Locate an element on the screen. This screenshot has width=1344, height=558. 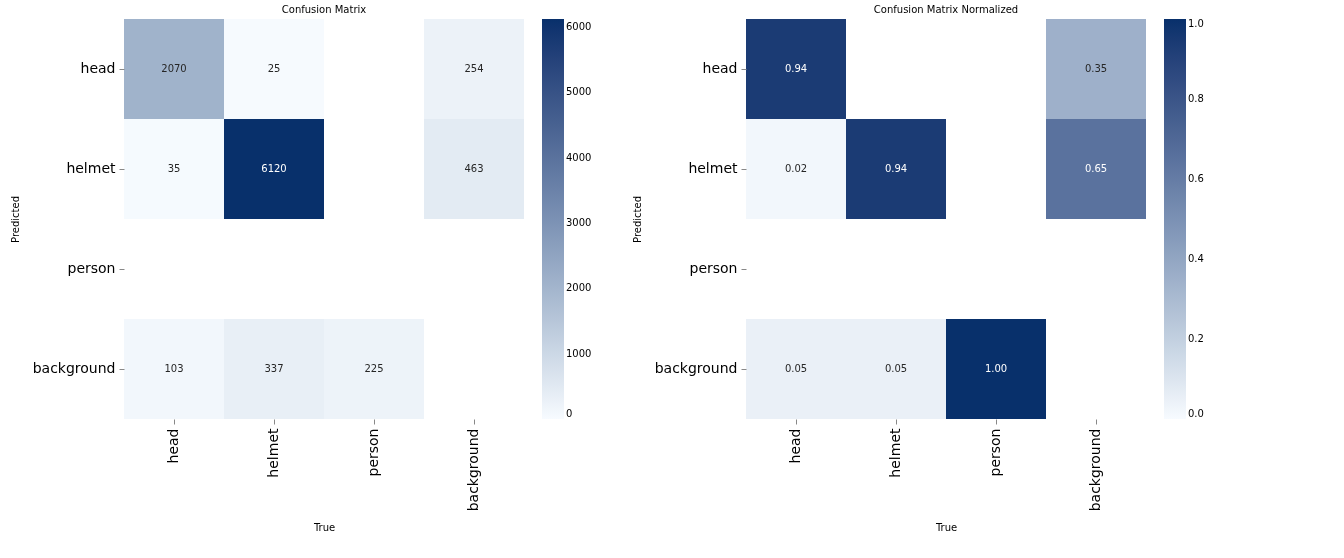
color-bar-label: 0.2 is located at coordinates (1196, 338).